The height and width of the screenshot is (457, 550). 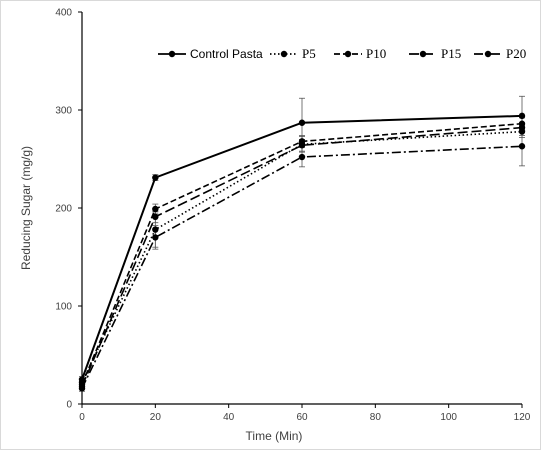 What do you see at coordinates (63, 111) in the screenshot?
I see `y-tick-label: 300` at bounding box center [63, 111].